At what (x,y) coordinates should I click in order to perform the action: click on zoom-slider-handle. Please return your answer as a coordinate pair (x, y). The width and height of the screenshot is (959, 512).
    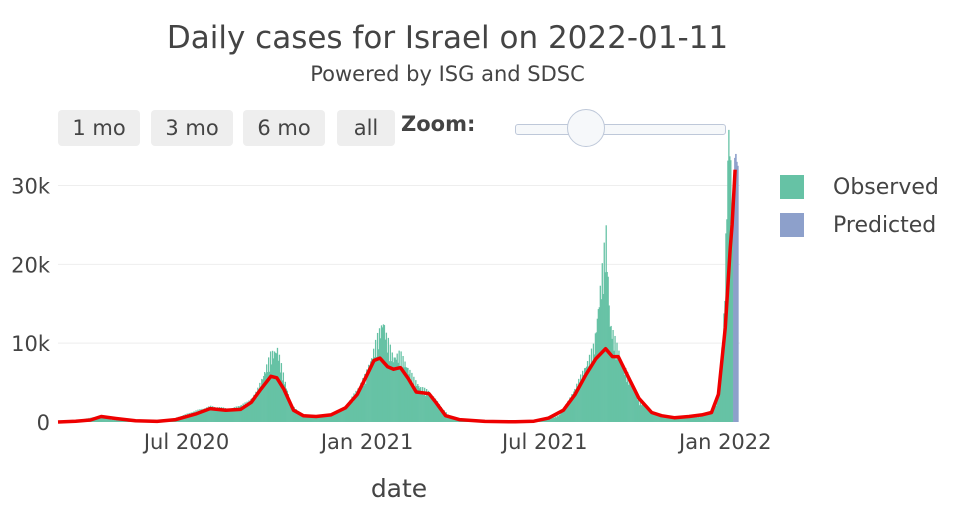
    Looking at the image, I should click on (586, 128).